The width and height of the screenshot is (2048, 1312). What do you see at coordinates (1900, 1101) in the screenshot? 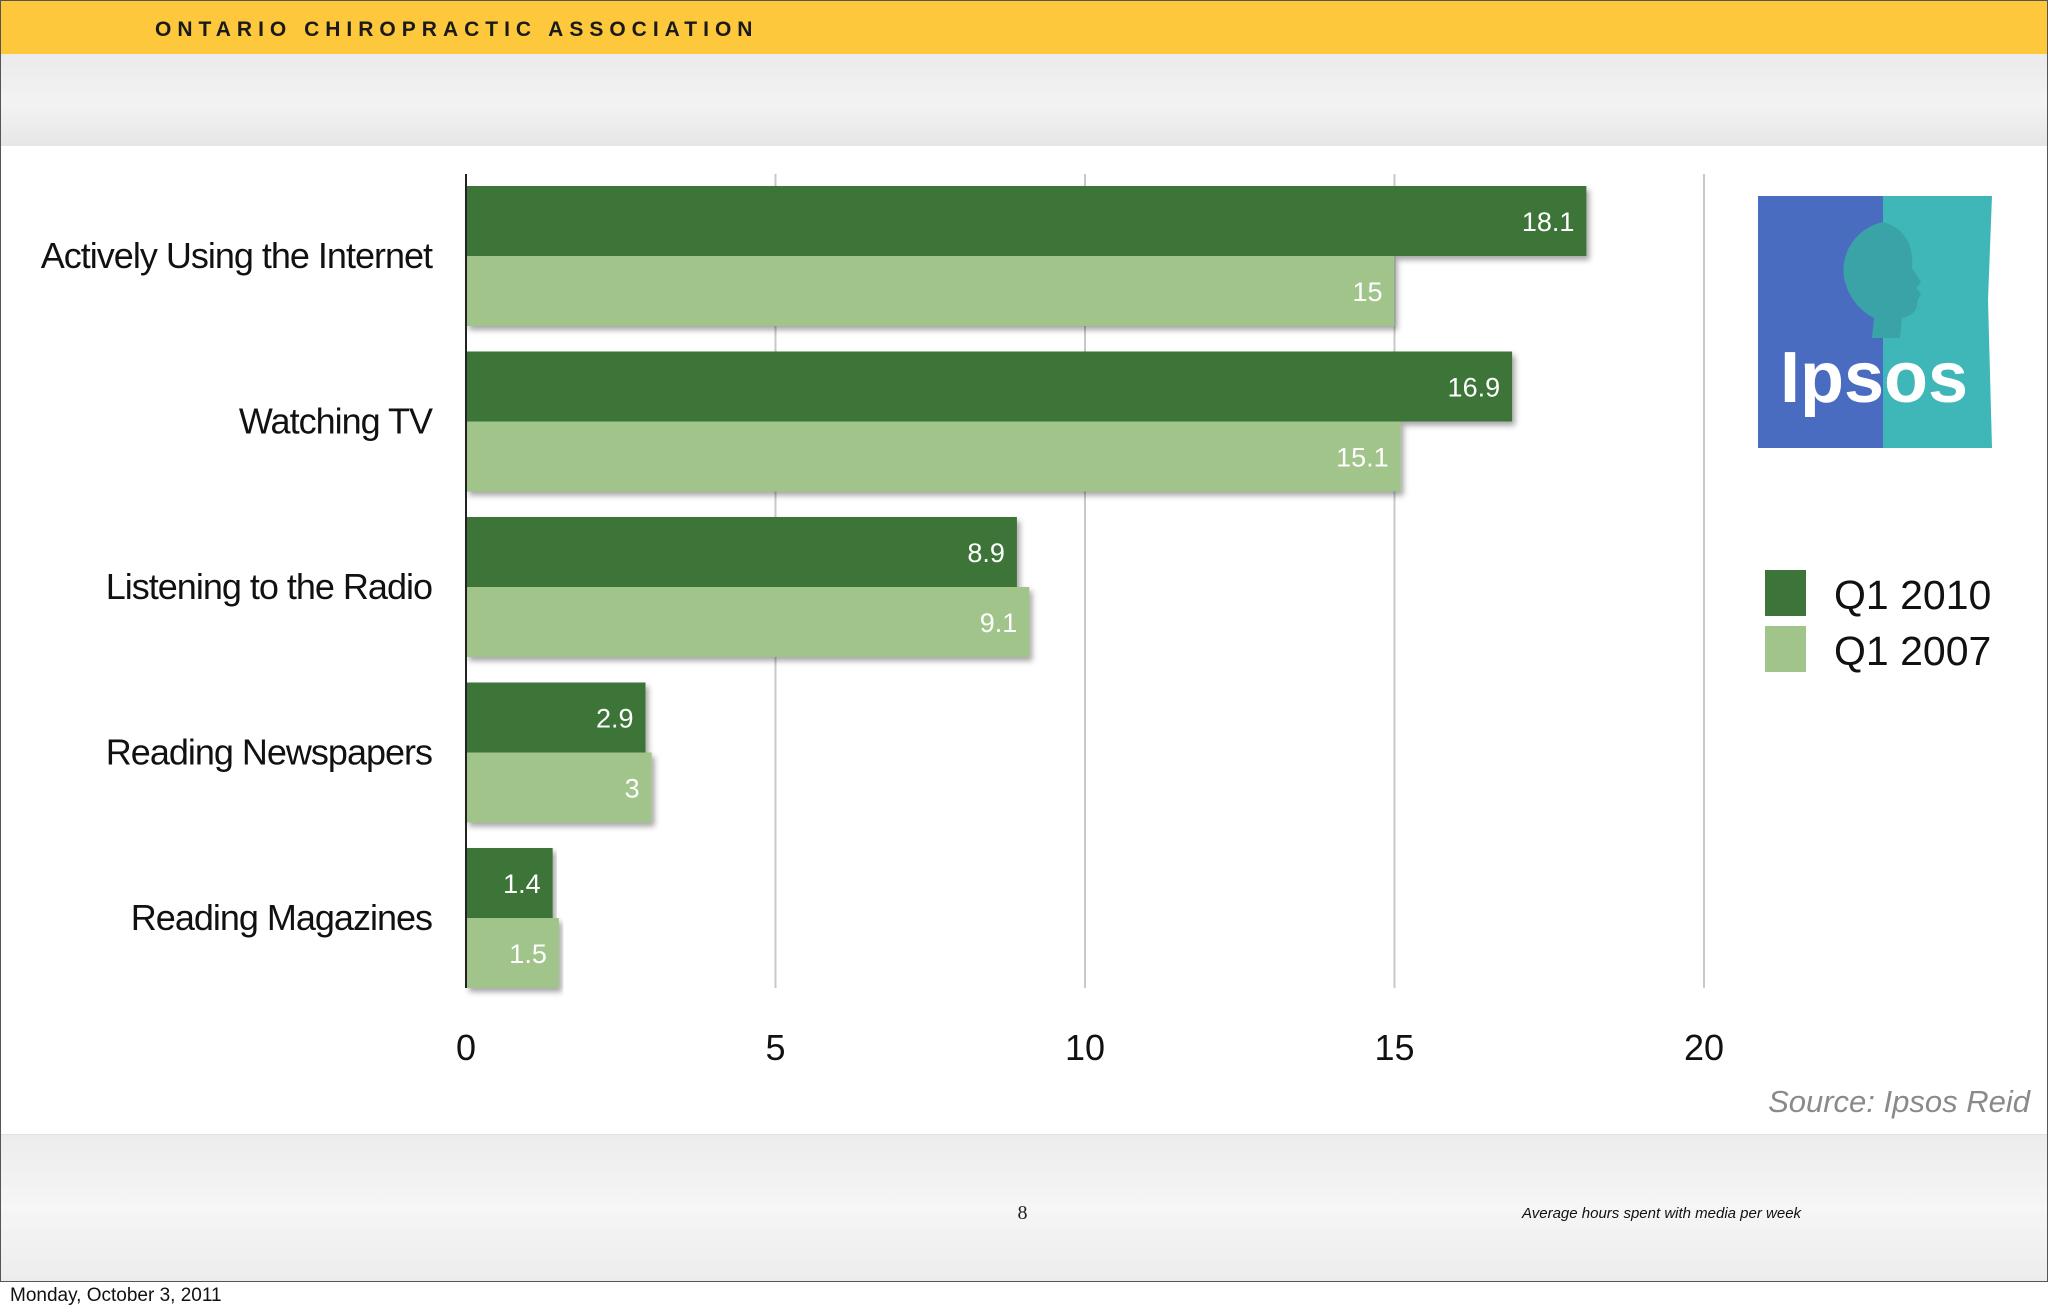
I see `source-label: Source: Ipsos Reid` at bounding box center [1900, 1101].